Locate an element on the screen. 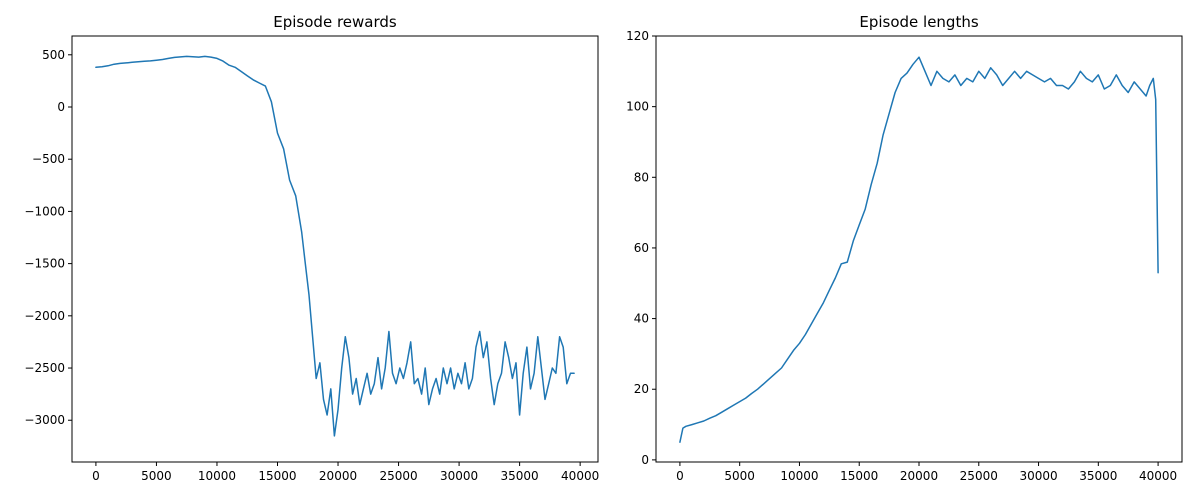 This screenshot has width=1200, height=500. y-tick-label: 100 is located at coordinates (637, 107).